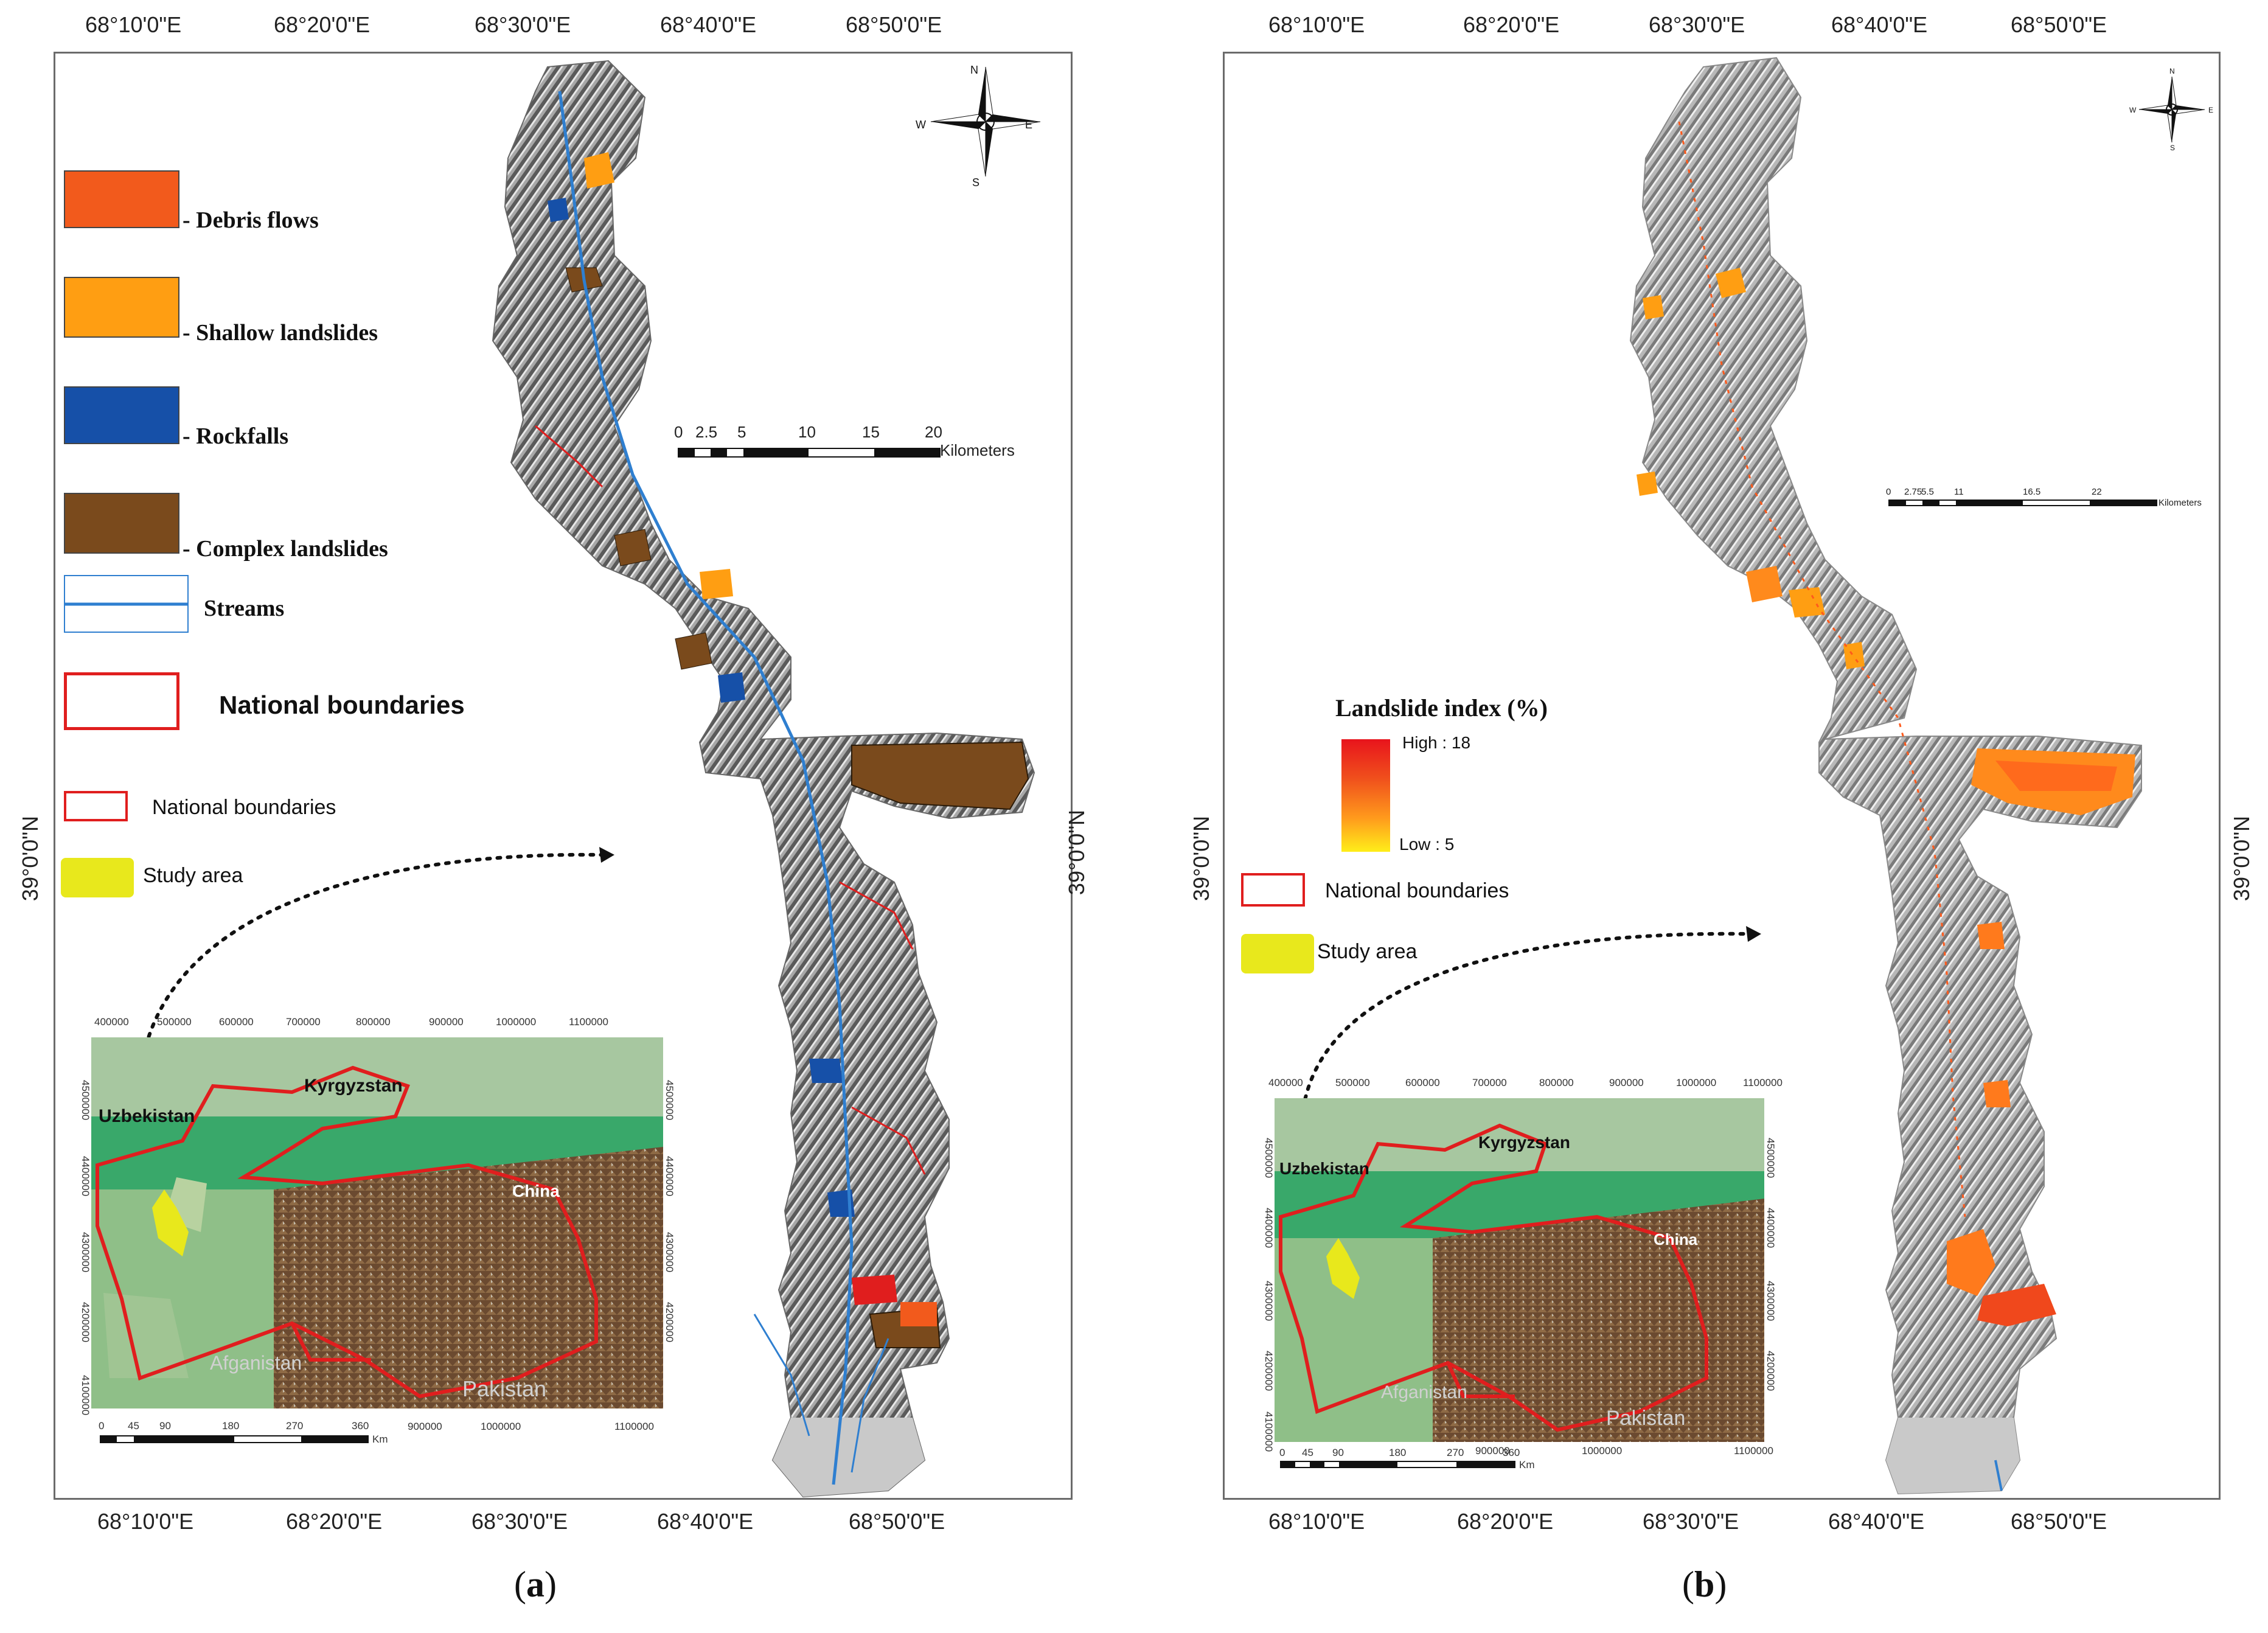 The height and width of the screenshot is (1633, 2268). I want to click on inset-y-tick: 4100000, so click(1269, 1432).